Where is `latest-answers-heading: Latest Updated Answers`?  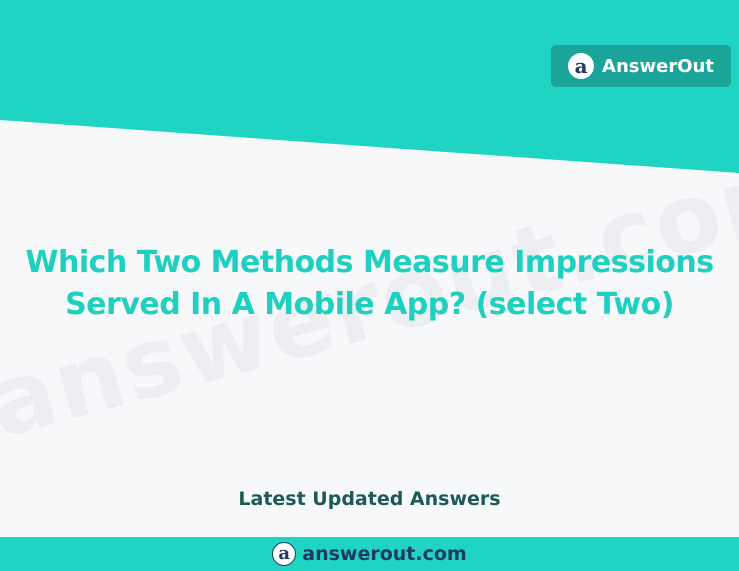 latest-answers-heading: Latest Updated Answers is located at coordinates (369, 499).